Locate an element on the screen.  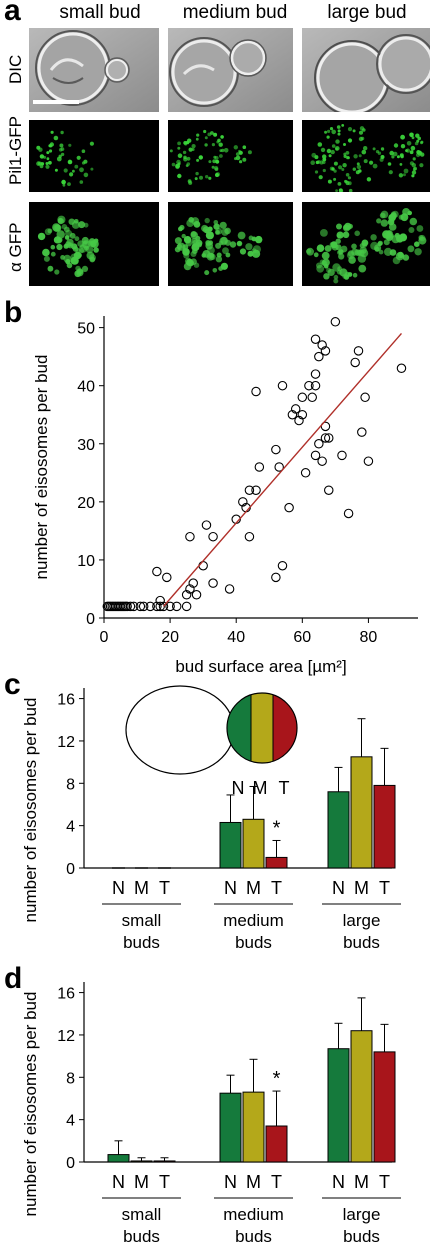
pil1-gfp-image-small is located at coordinates (94, 156).